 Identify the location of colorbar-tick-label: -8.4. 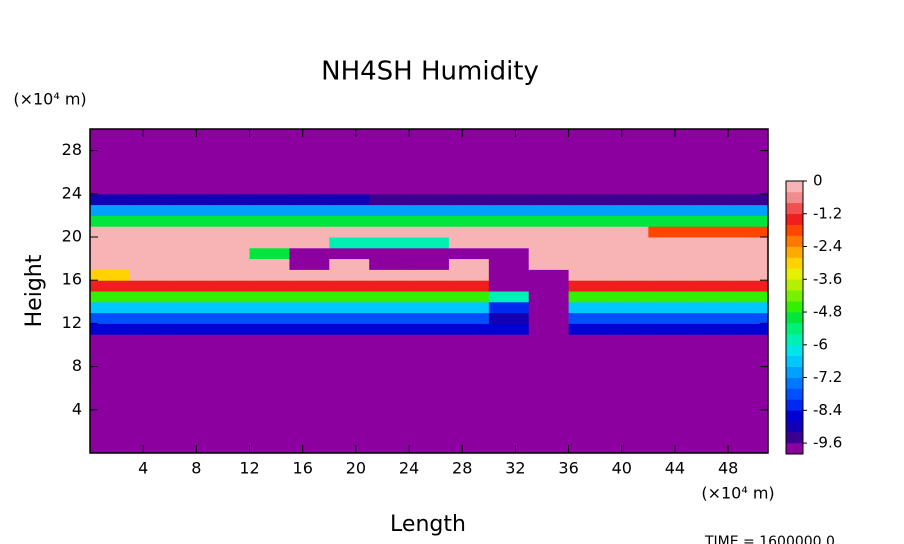
(827, 410).